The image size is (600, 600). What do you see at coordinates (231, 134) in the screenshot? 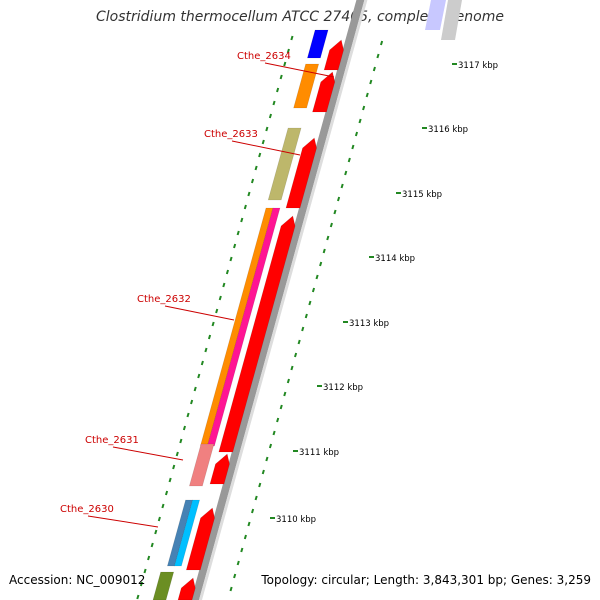
I see `gene-label: Cthe_2633` at bounding box center [231, 134].